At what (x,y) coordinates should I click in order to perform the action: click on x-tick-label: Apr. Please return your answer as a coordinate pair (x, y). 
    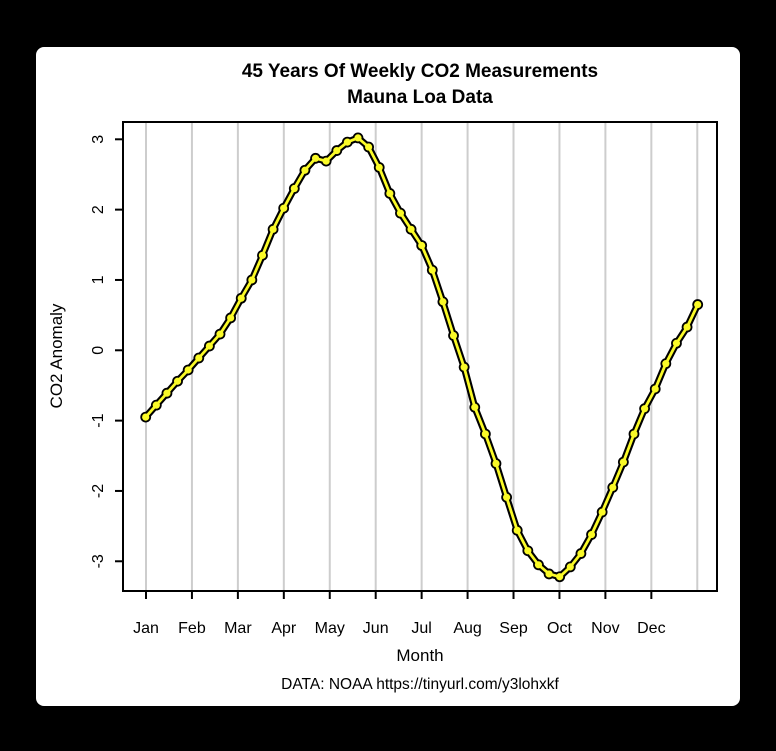
    Looking at the image, I should click on (284, 628).